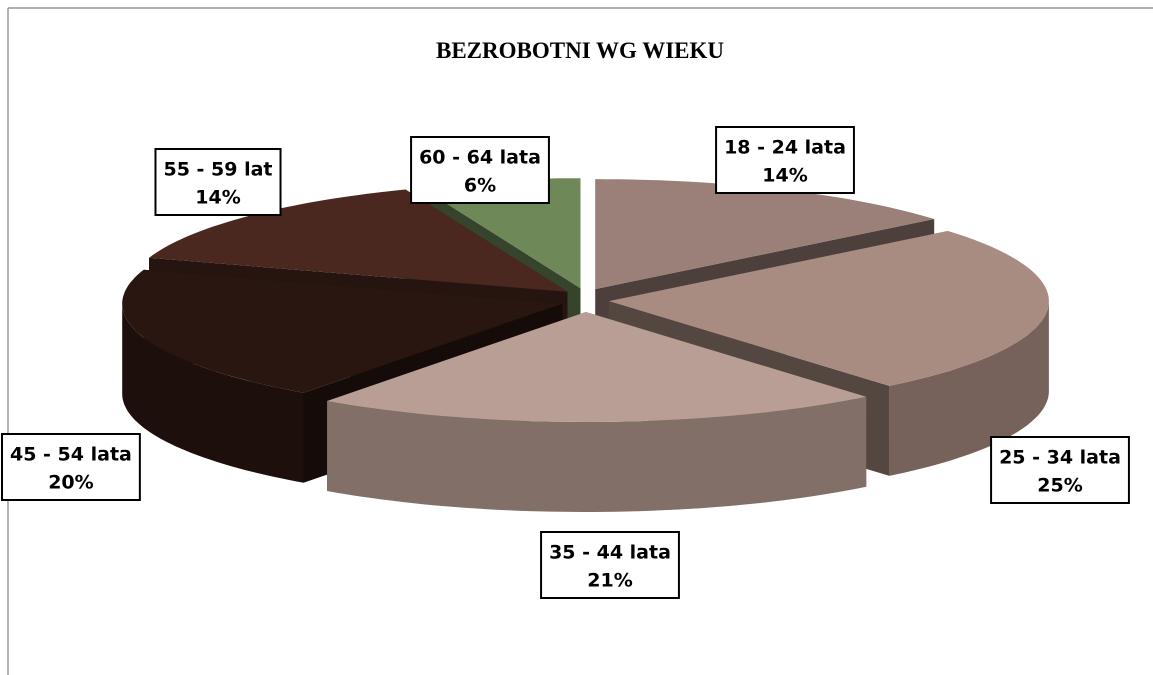 This screenshot has width=1153, height=675. Describe the element at coordinates (1059, 486) in the screenshot. I see `label-value: 25%` at that location.